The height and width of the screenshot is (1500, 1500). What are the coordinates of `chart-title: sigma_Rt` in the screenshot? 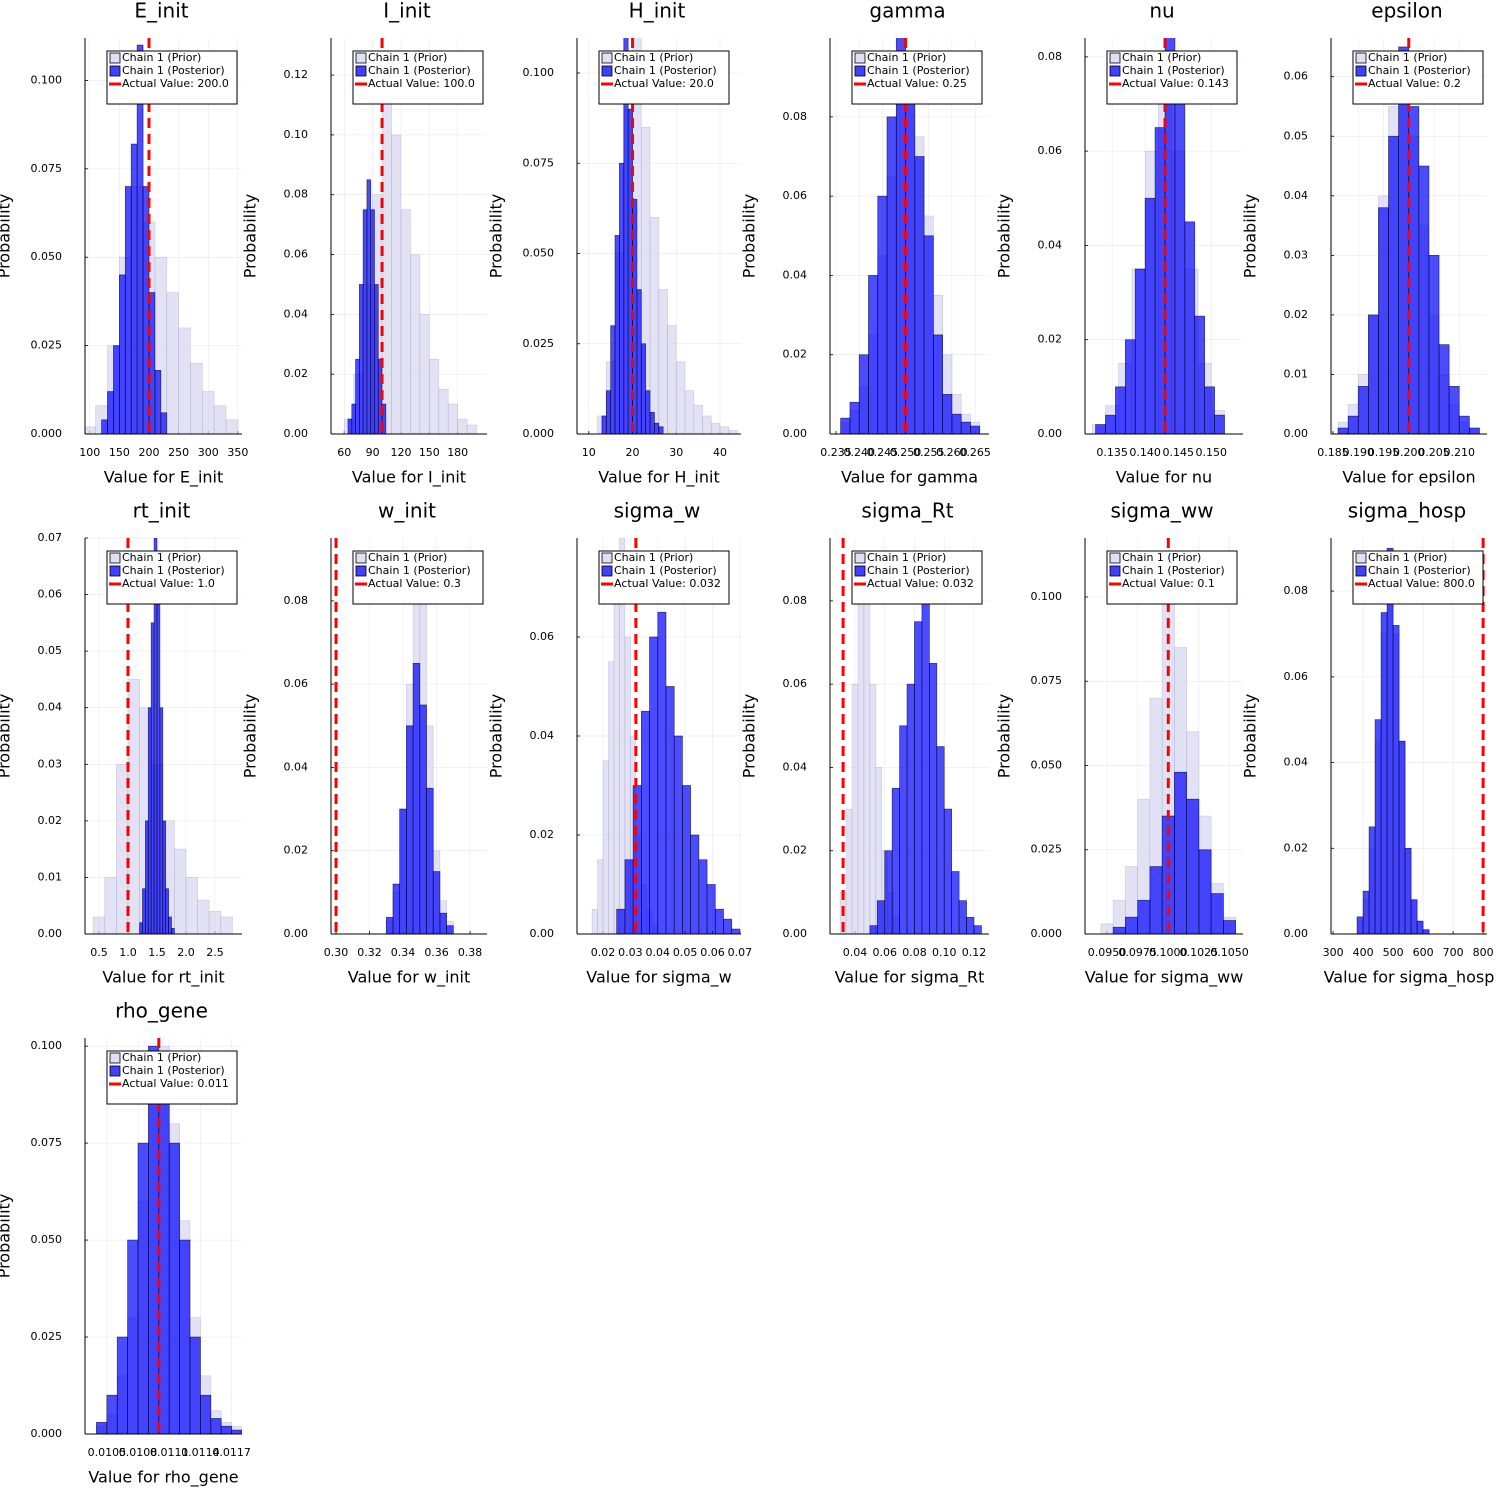 It's located at (907, 511).